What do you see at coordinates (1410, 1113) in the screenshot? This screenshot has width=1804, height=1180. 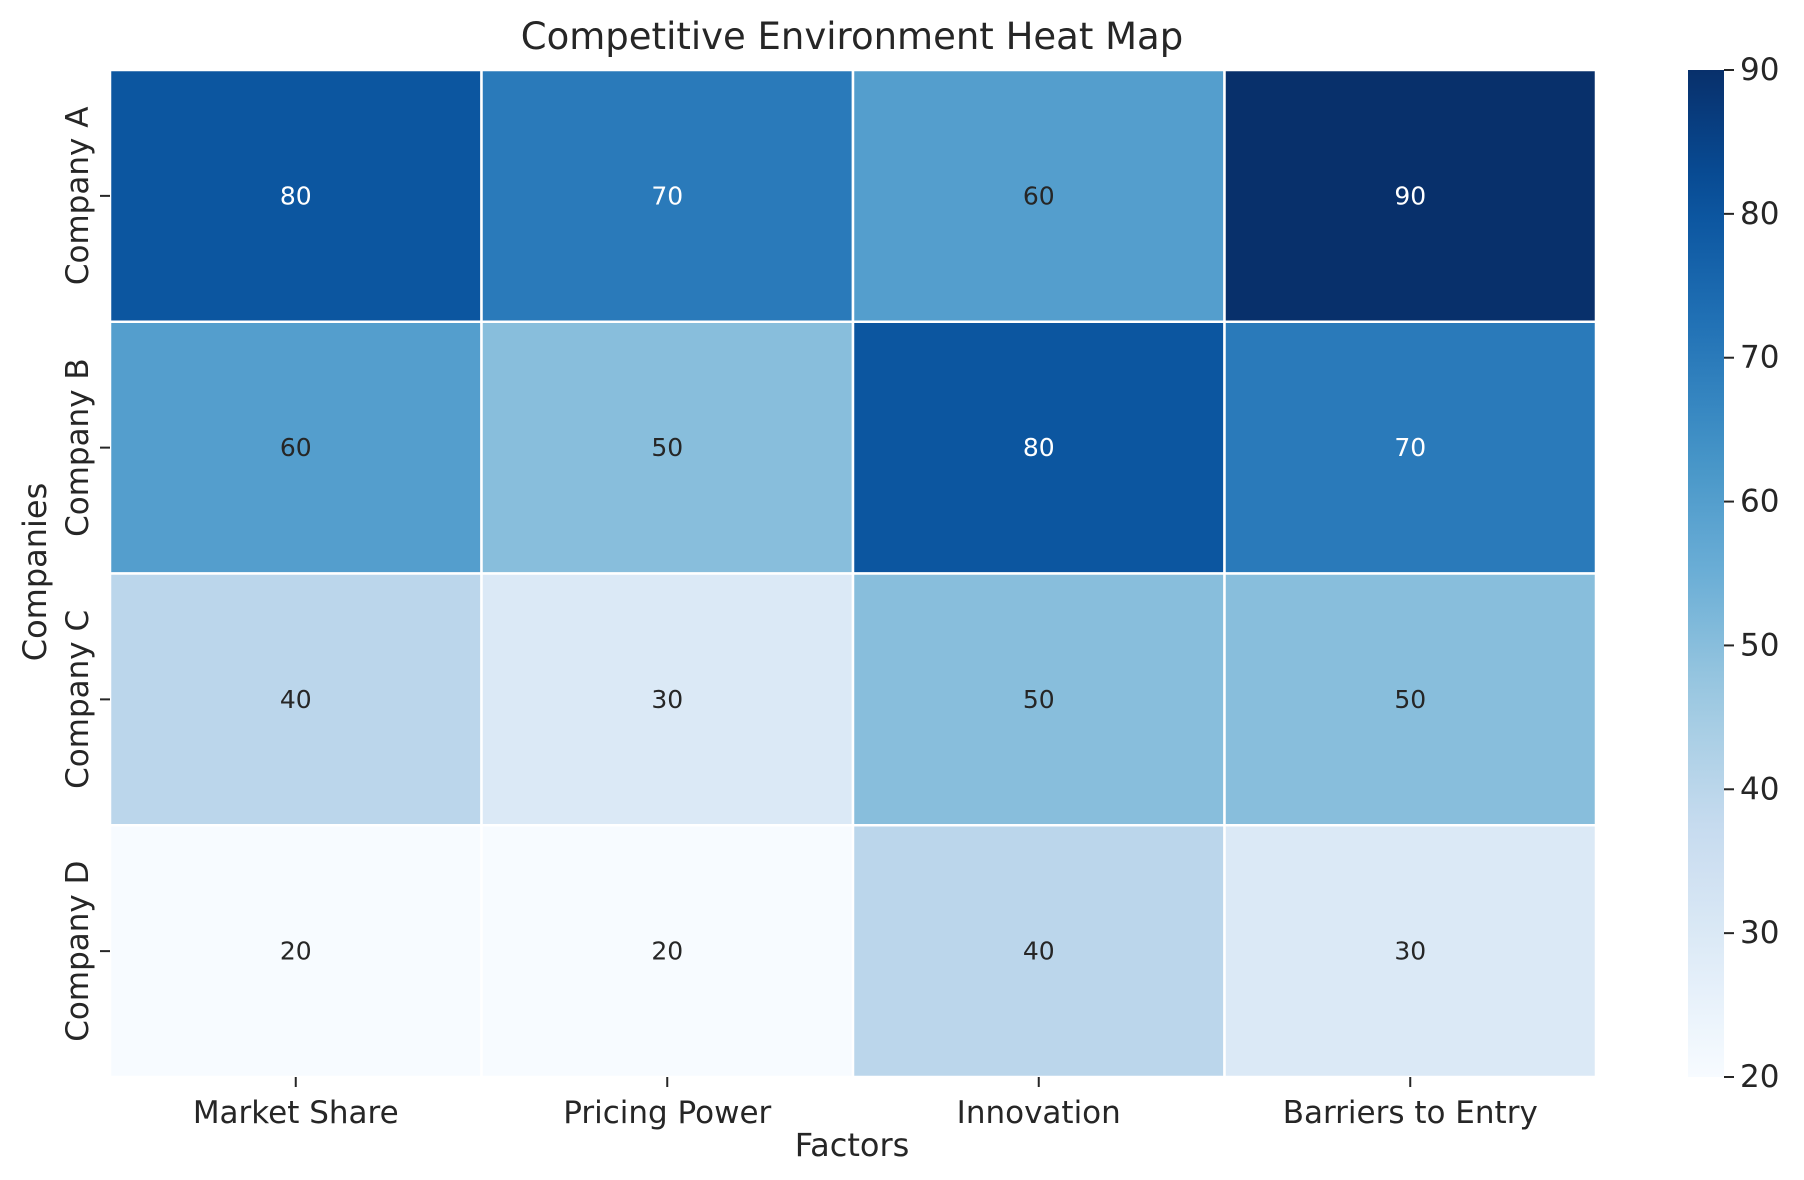 I see `x-tick-label: Barriers to Entry` at bounding box center [1410, 1113].